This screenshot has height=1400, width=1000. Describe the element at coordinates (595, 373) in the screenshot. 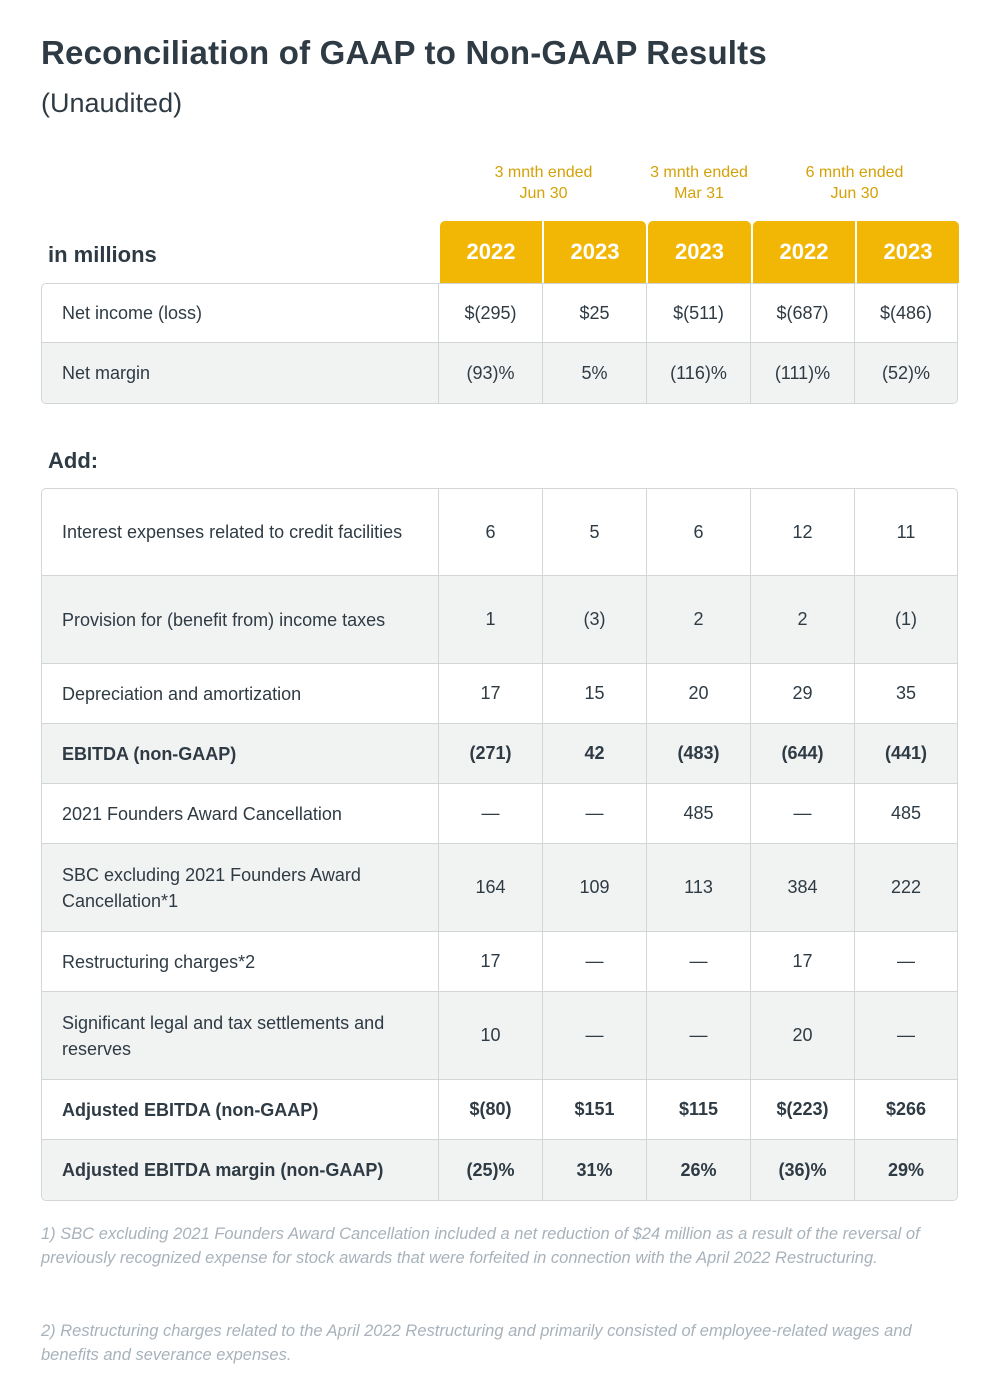

I see `table-cell: 5%` at that location.